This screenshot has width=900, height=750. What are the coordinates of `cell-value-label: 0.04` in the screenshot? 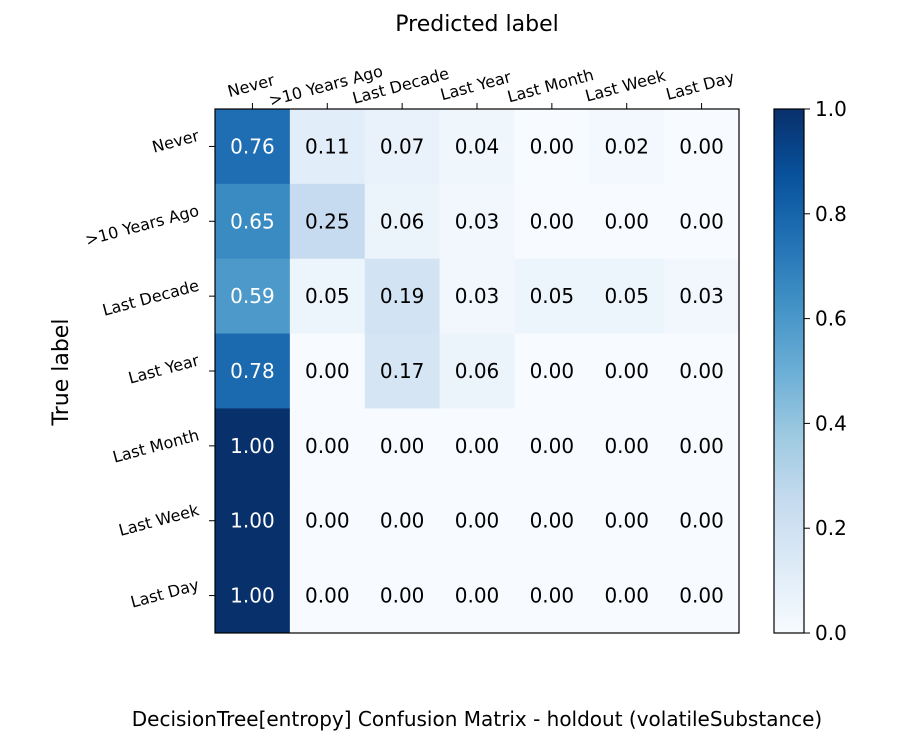 It's located at (477, 146).